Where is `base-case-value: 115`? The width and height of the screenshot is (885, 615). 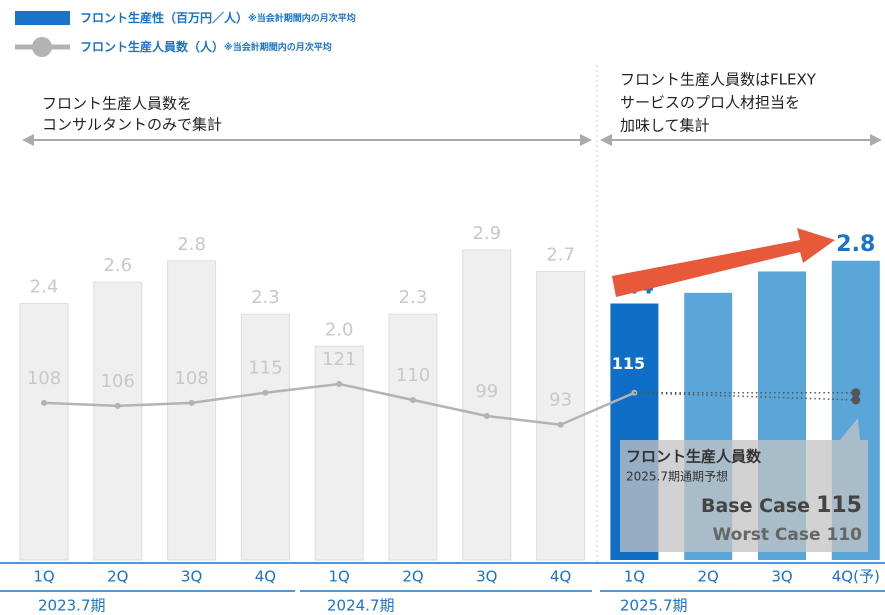
base-case-value: 115 is located at coordinates (839, 505).